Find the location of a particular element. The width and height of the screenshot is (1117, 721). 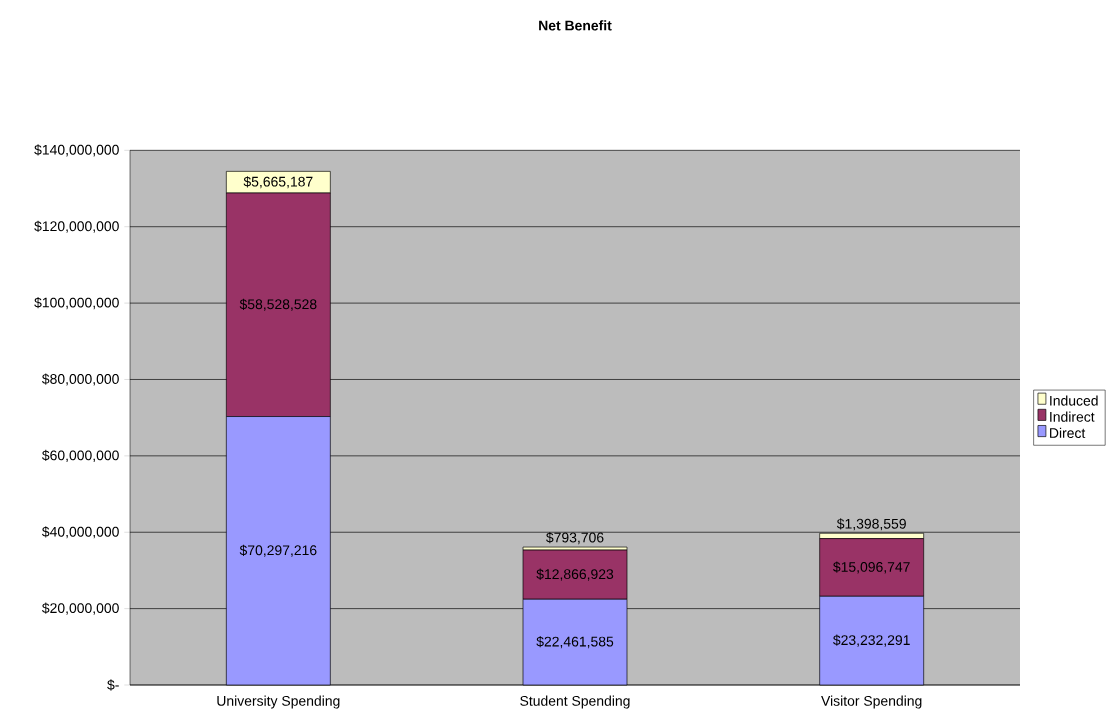

y-tick-label: $100,000,000 is located at coordinates (76, 303).